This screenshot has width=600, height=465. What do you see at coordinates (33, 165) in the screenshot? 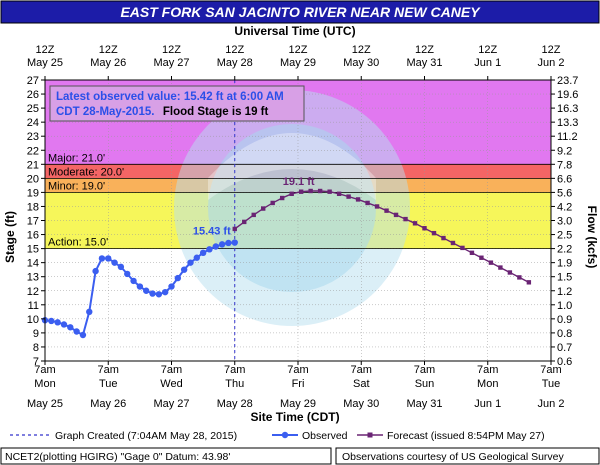
I see `y-tick-label-14: 21` at bounding box center [33, 165].